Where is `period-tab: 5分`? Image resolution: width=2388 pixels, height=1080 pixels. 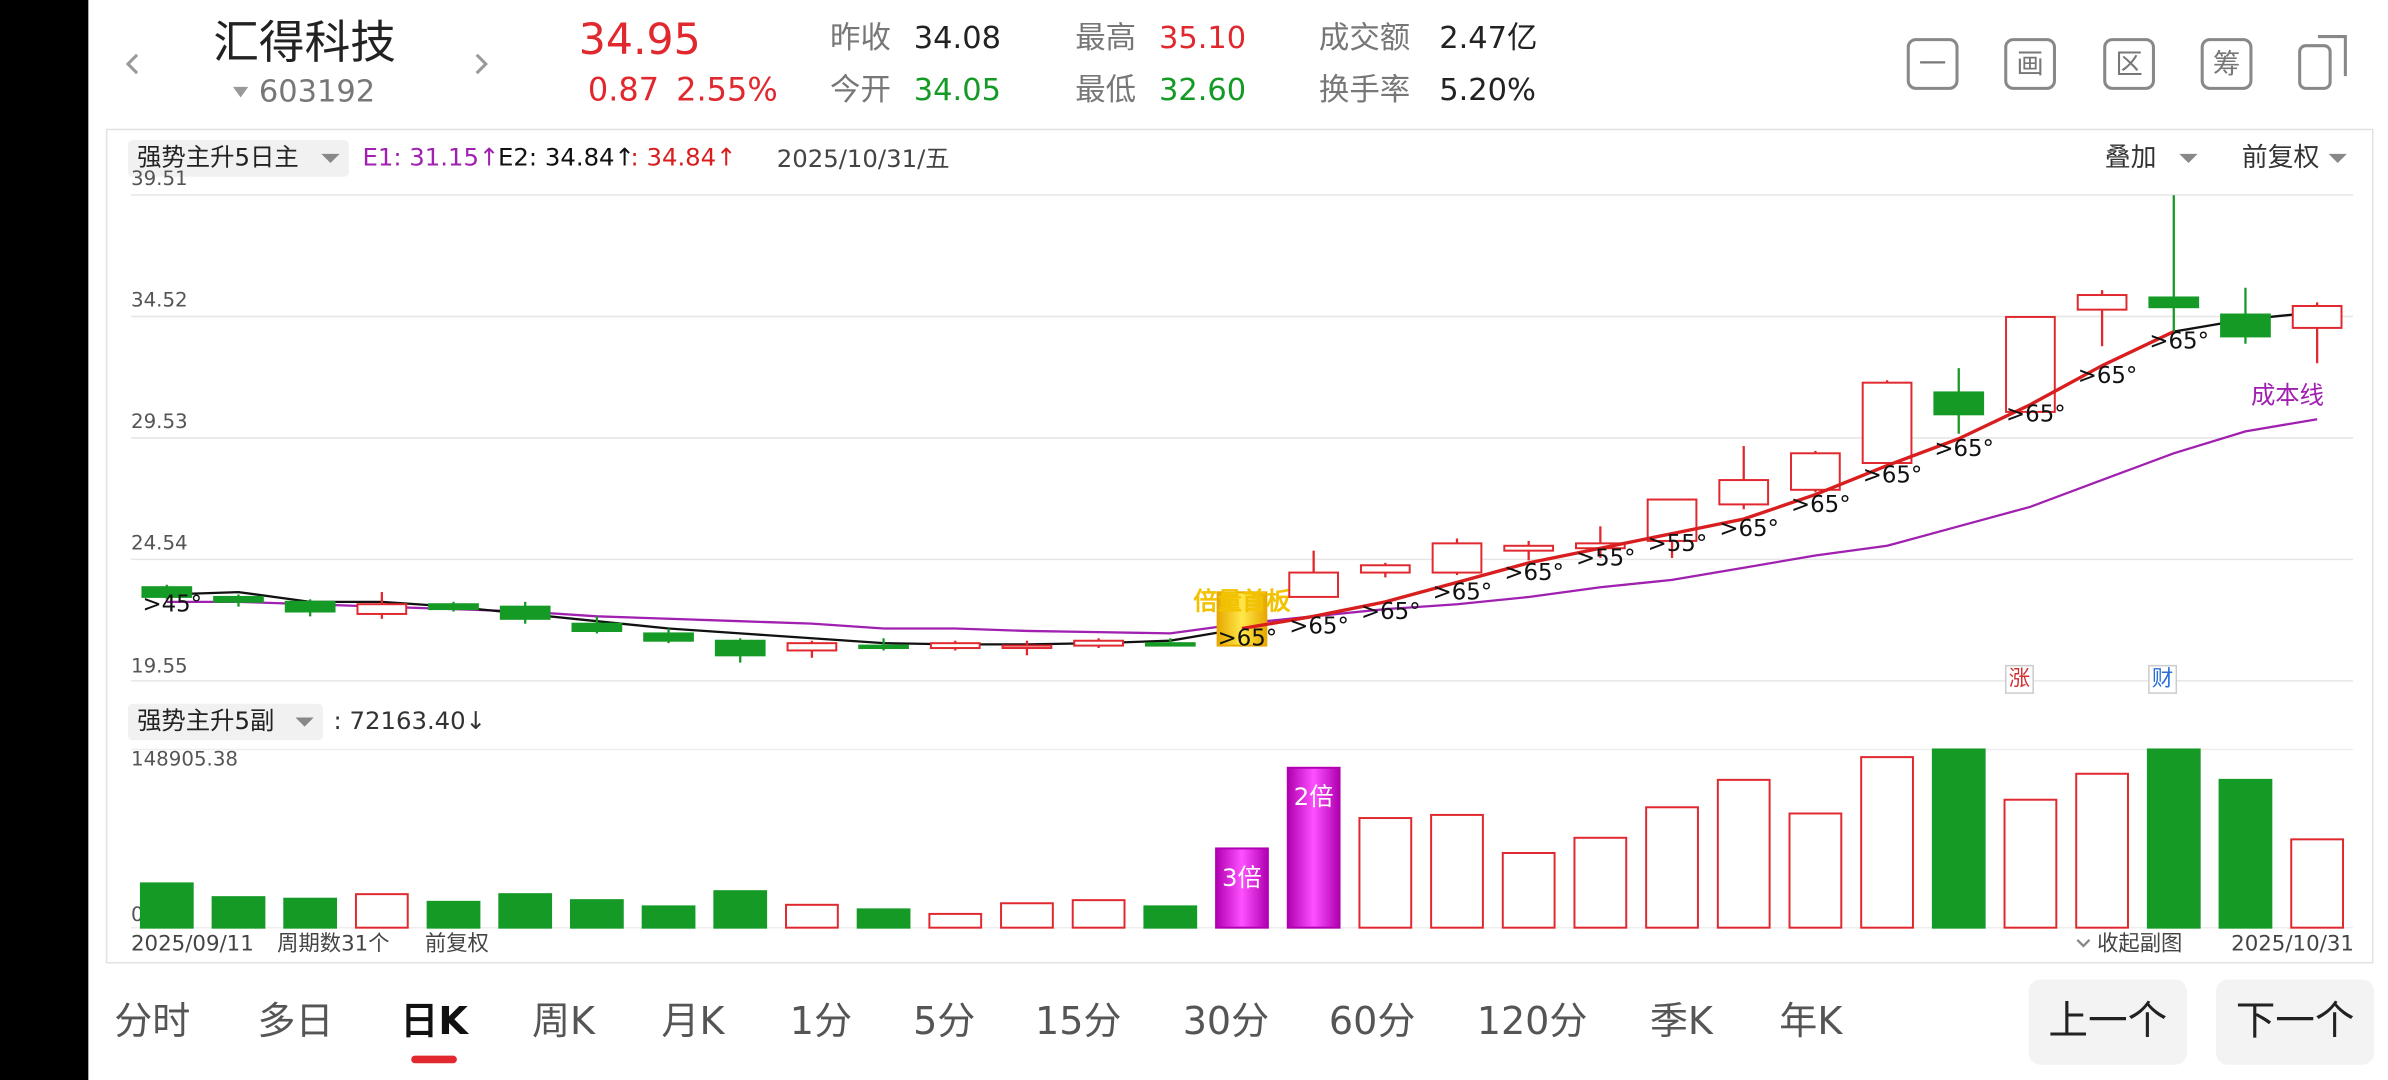 period-tab: 5分 is located at coordinates (944, 1021).